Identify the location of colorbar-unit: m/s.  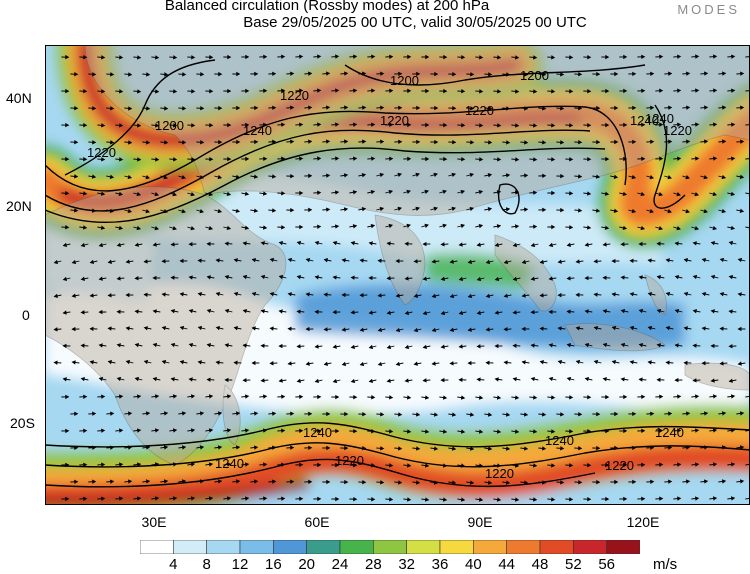
(665, 564).